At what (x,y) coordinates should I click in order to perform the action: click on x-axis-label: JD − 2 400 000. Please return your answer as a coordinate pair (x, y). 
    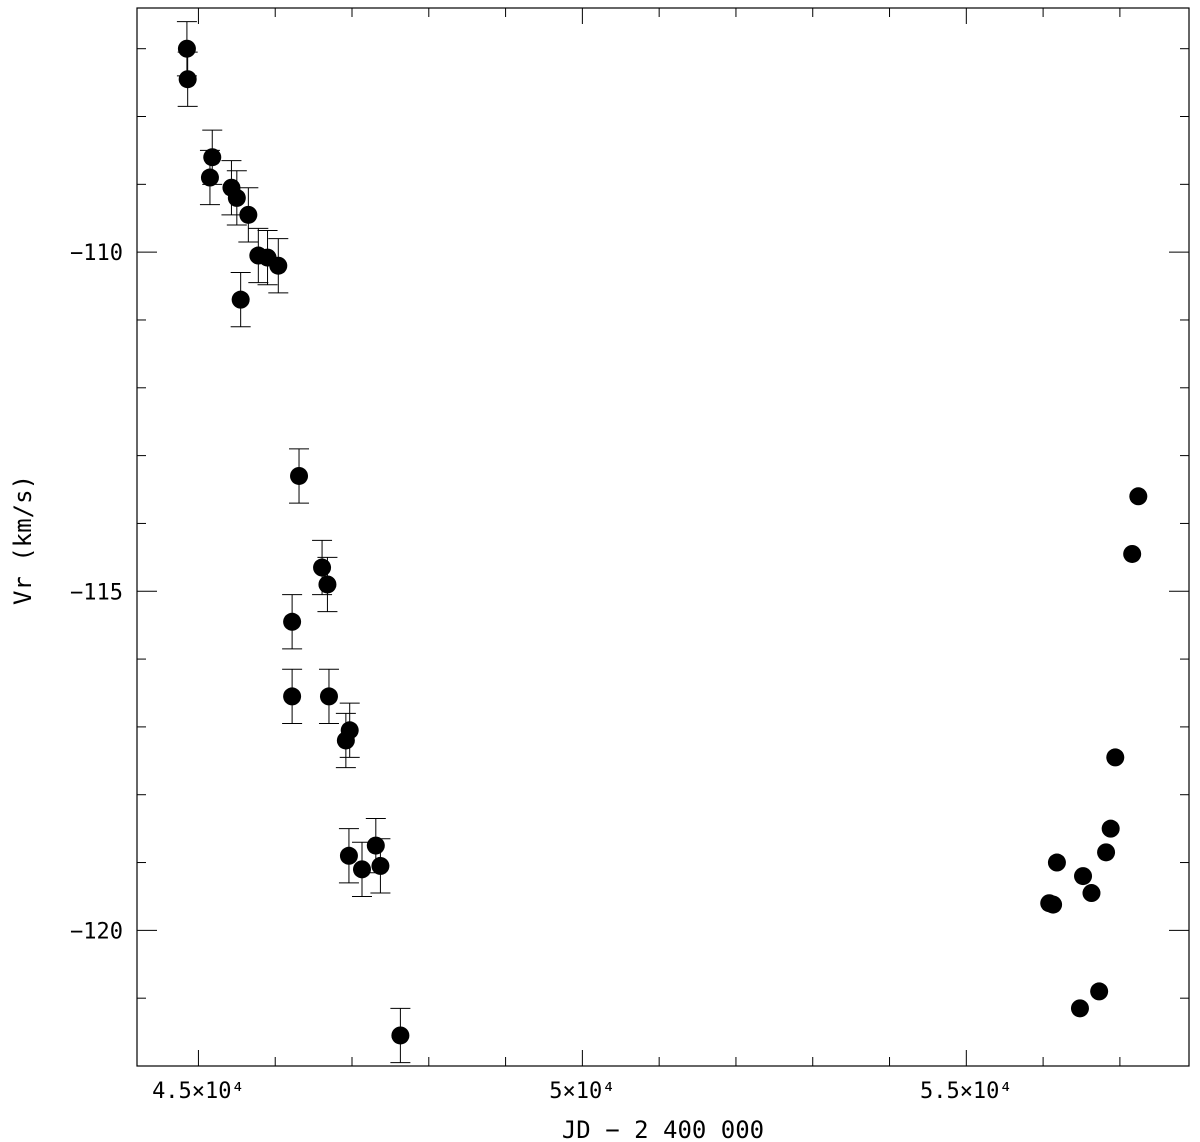
    Looking at the image, I should click on (663, 1129).